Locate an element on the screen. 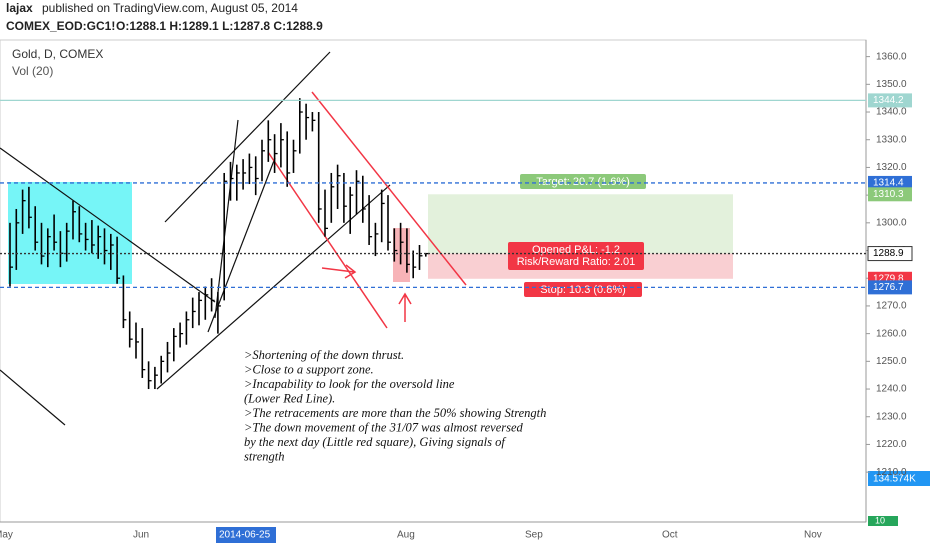  y-tick-label: 1250.0 is located at coordinates (891, 361).